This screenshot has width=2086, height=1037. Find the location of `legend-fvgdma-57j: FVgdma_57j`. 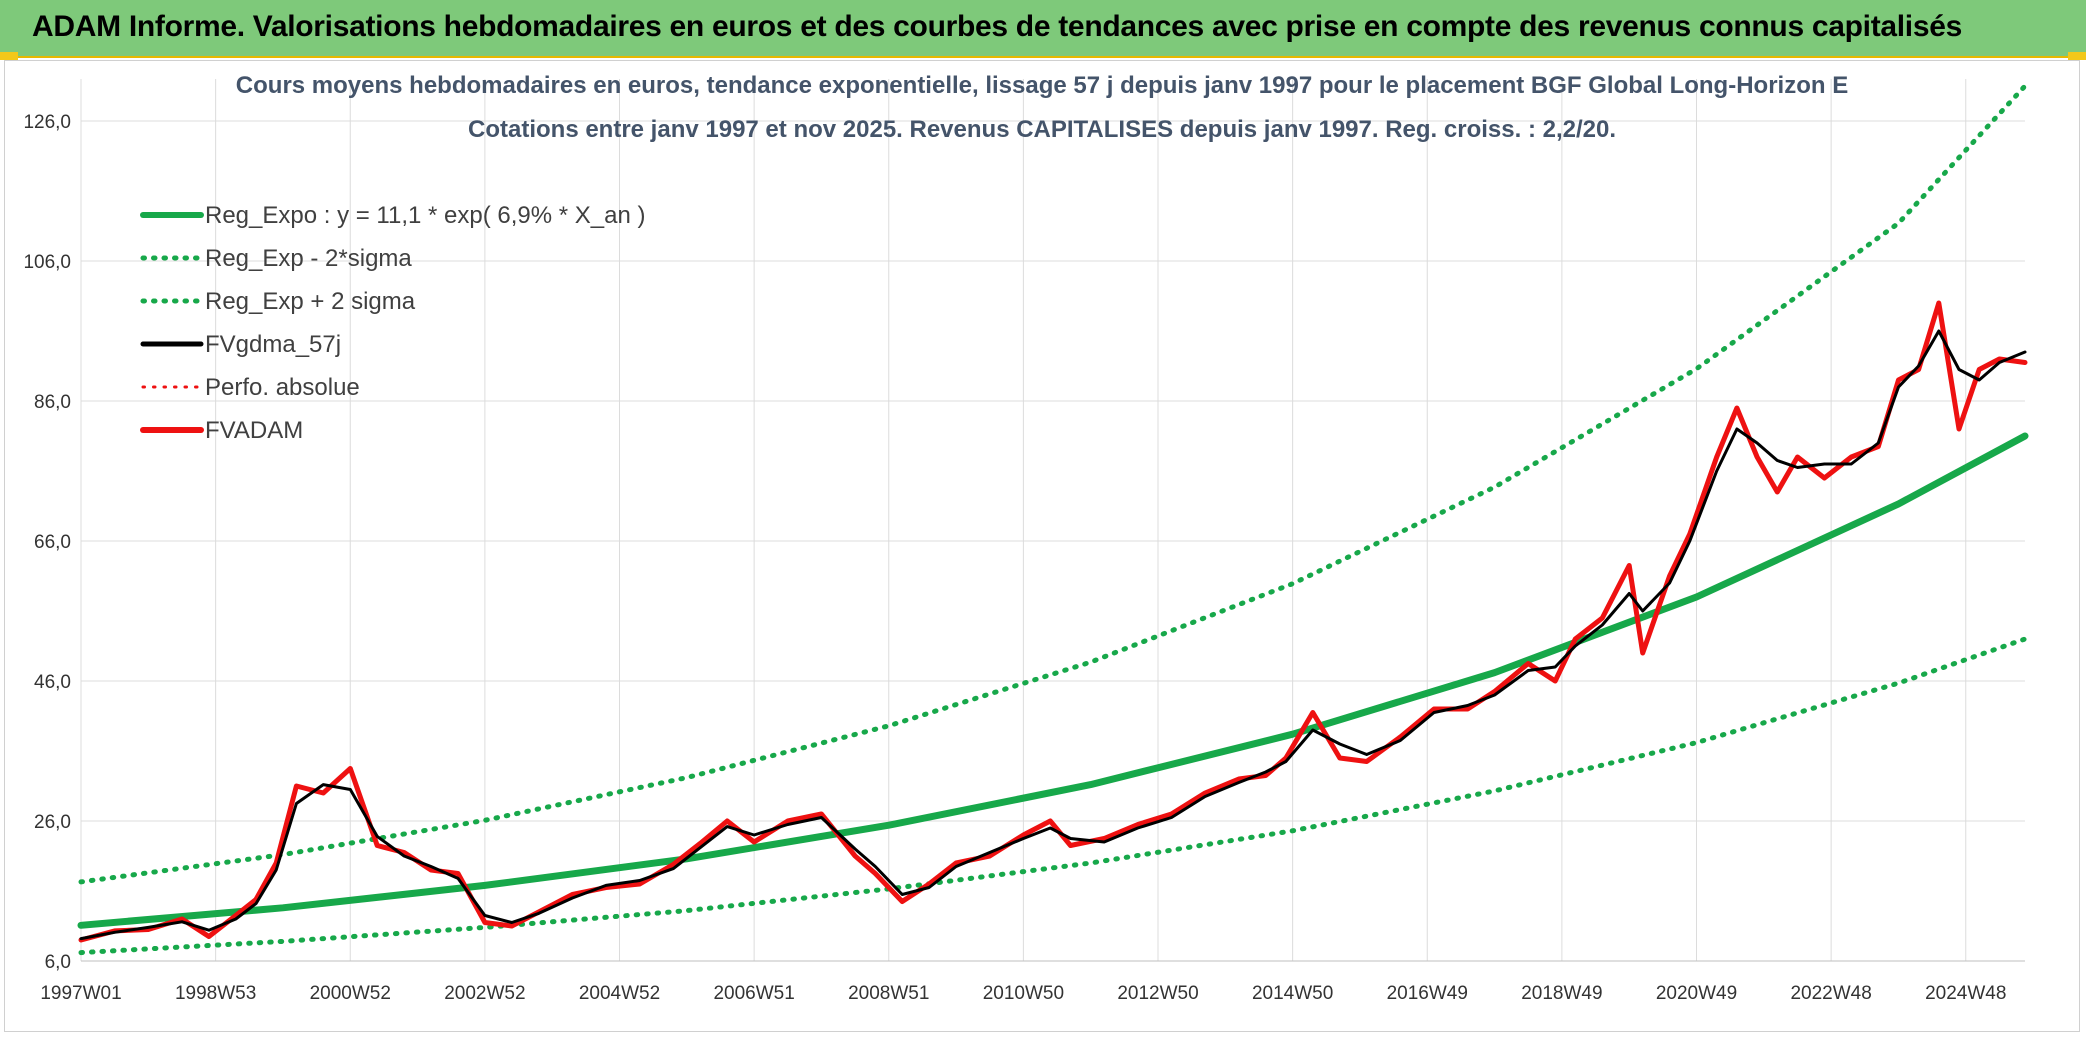

legend-fvgdma-57j: FVgdma_57j is located at coordinates (240, 344).